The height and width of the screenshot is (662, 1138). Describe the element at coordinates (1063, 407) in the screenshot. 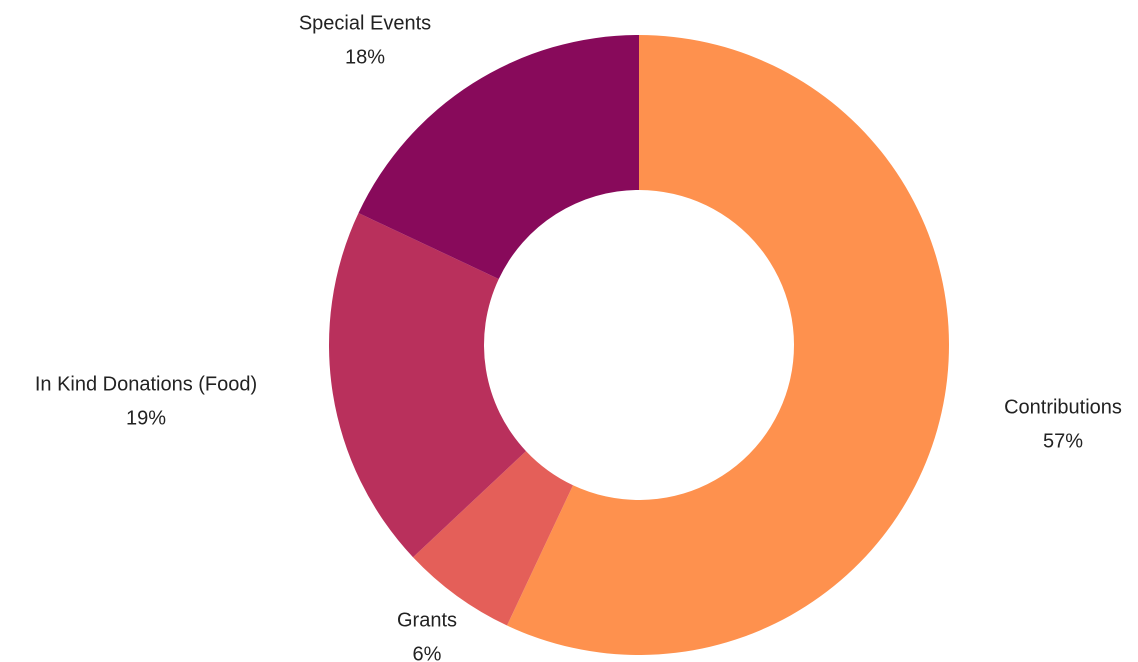

I see `slice-label-contributions: Contributions` at that location.